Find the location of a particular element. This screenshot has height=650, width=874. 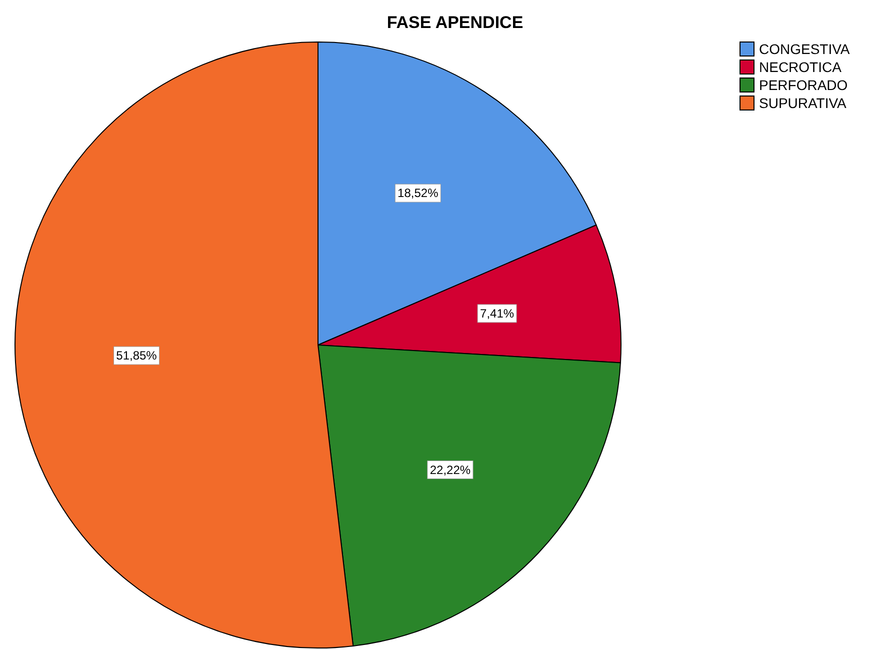

legend-label: NECROTICA is located at coordinates (800, 67).